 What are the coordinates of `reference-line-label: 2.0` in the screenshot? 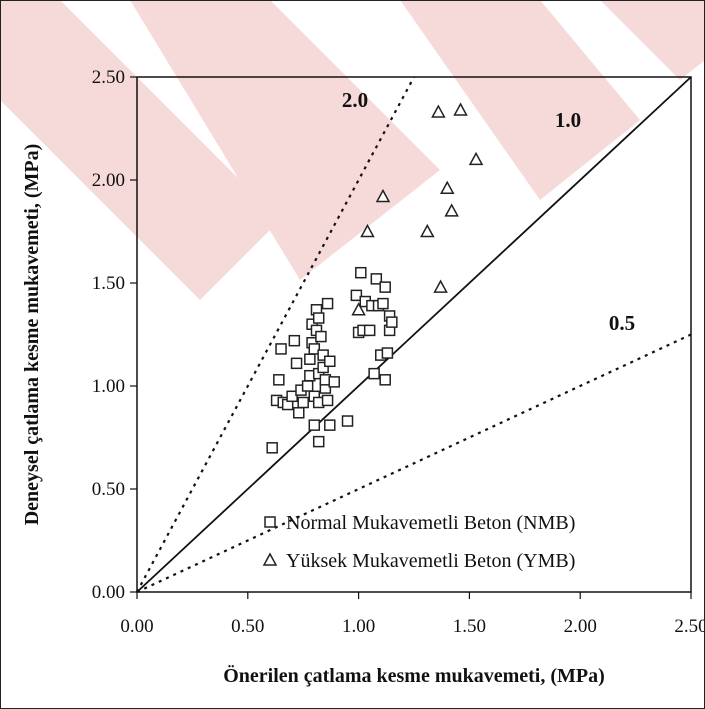 It's located at (355, 100).